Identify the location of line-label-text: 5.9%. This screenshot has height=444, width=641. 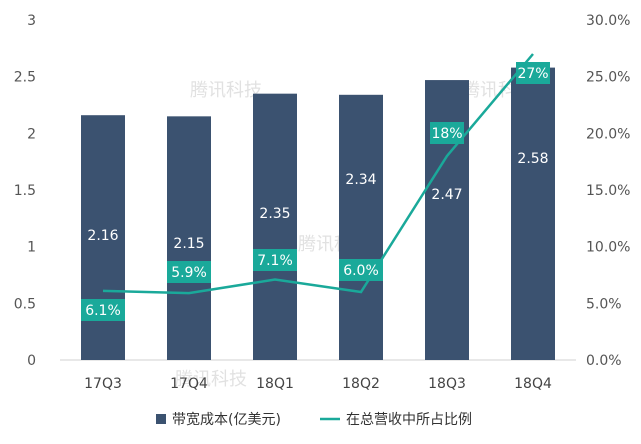
(189, 273).